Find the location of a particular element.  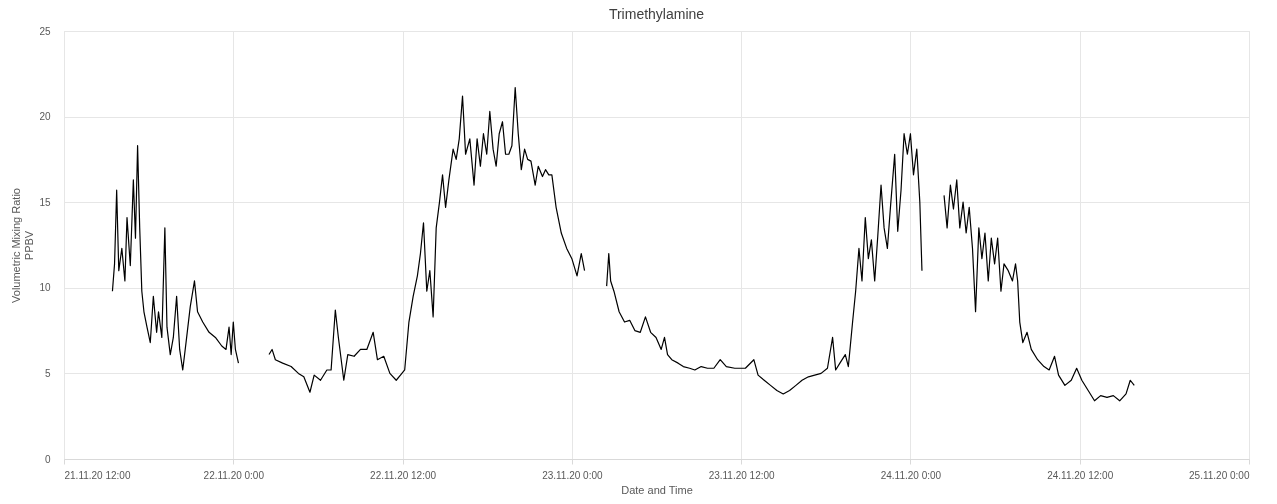

y-axis-title: Volumetric Mixing Ratio PPBV is located at coordinates (23, 245).